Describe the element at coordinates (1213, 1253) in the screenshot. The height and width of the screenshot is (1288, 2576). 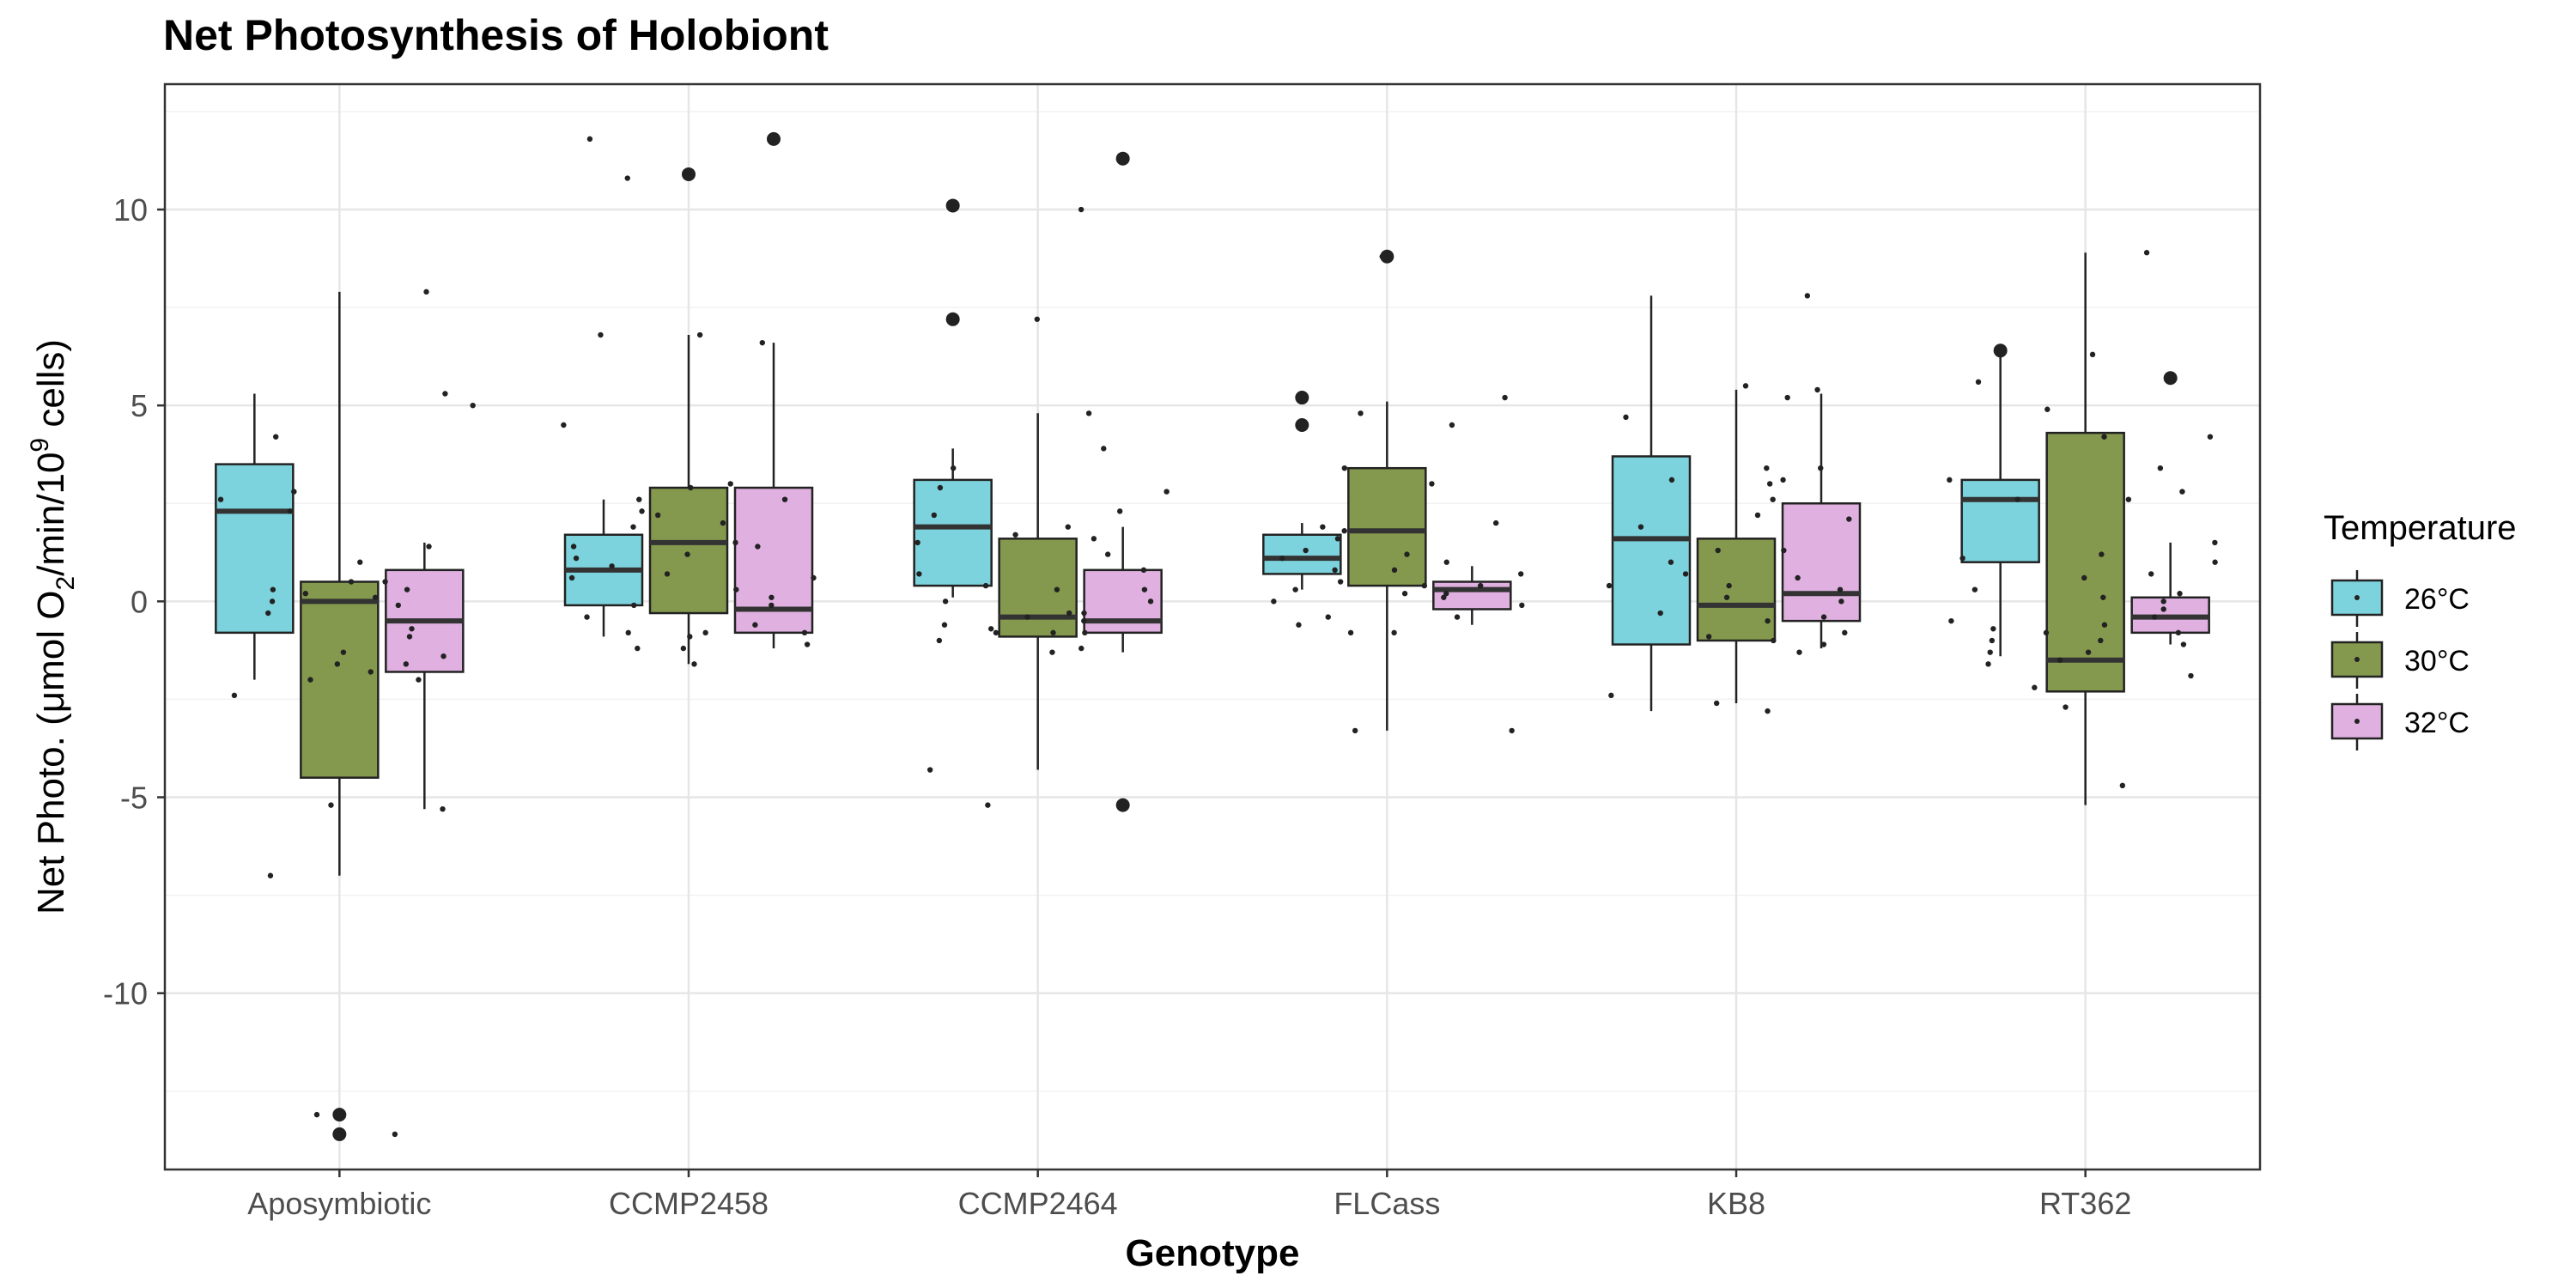
I see `x-axis-title: Genotype` at that location.